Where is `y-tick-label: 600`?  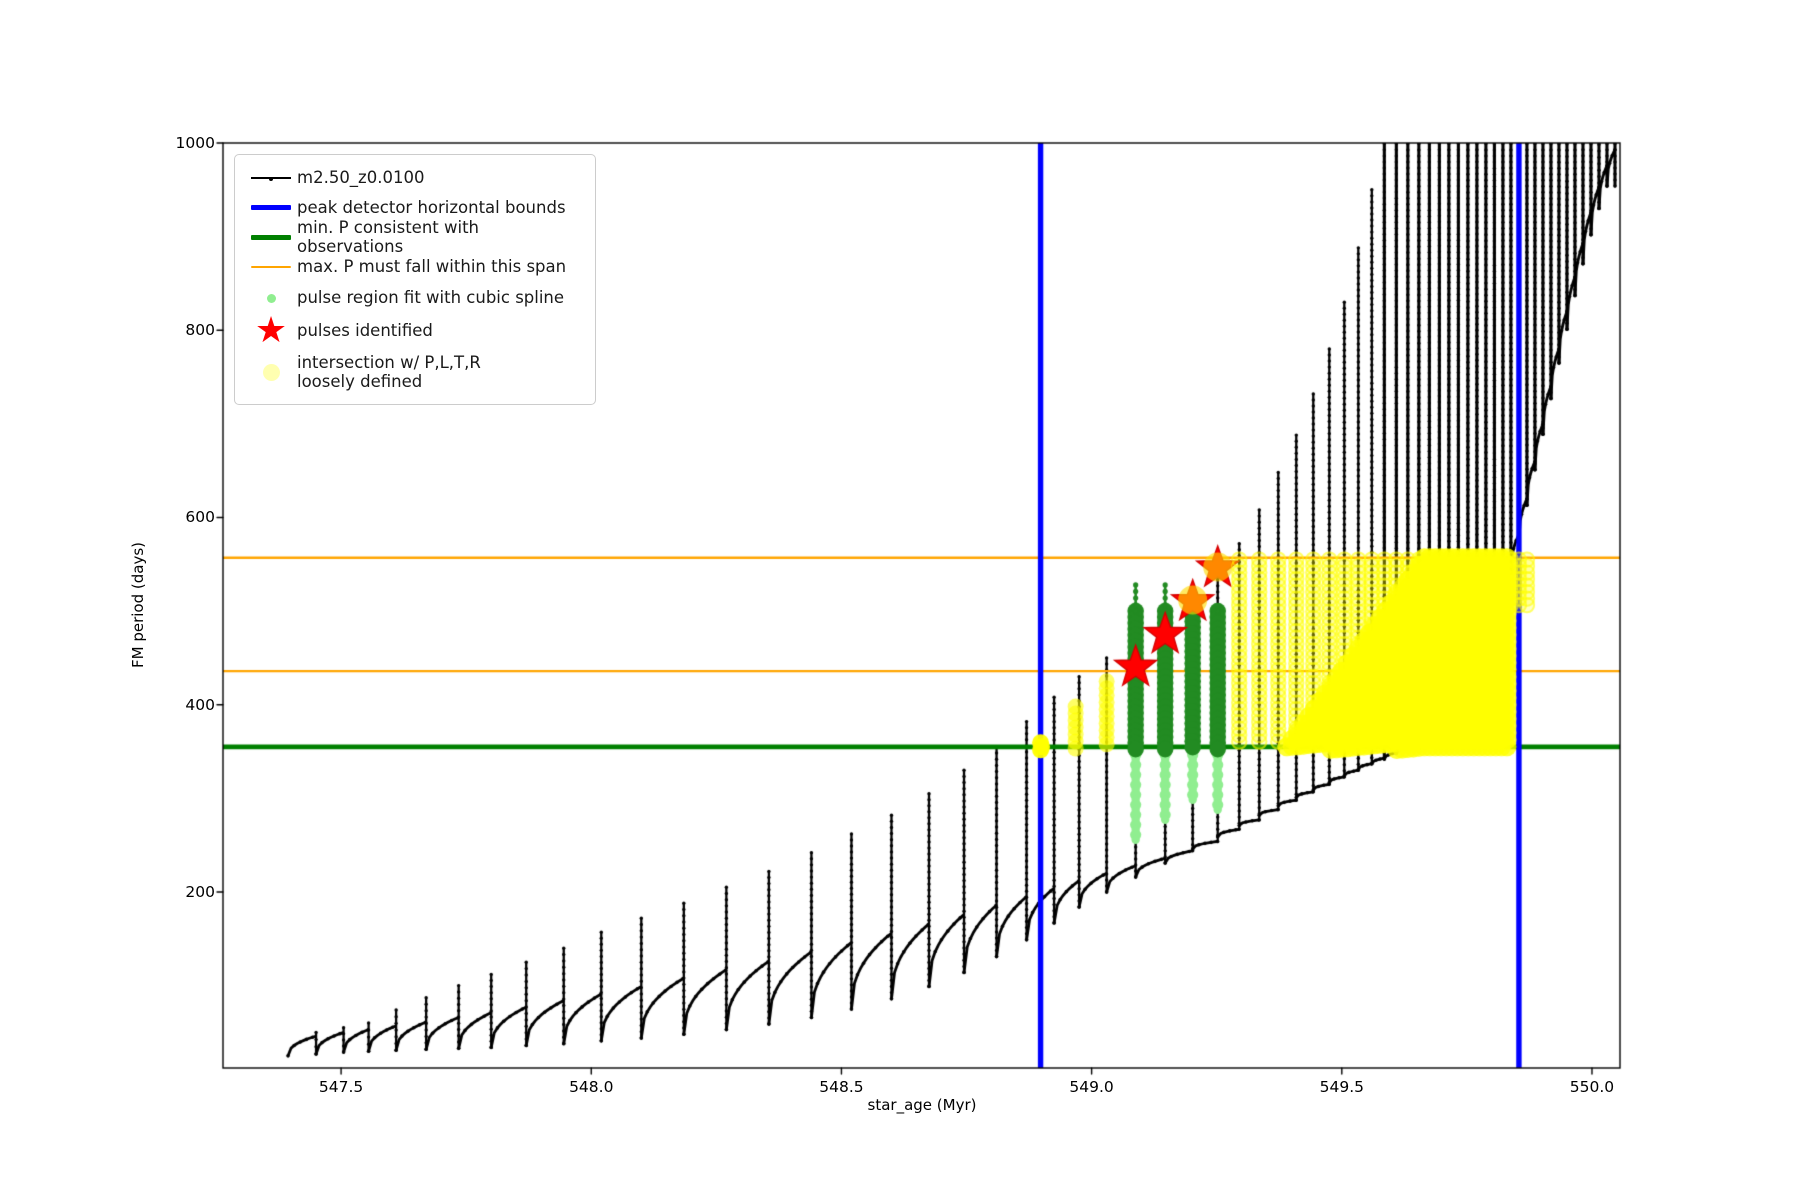
y-tick-label: 600 is located at coordinates (200, 517).